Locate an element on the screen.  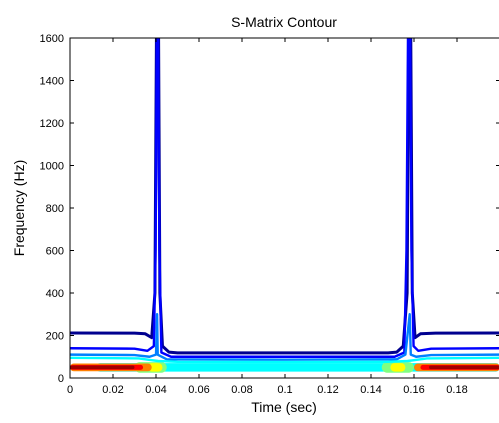
y-tick-label-4: 800 is located at coordinates (55, 209).